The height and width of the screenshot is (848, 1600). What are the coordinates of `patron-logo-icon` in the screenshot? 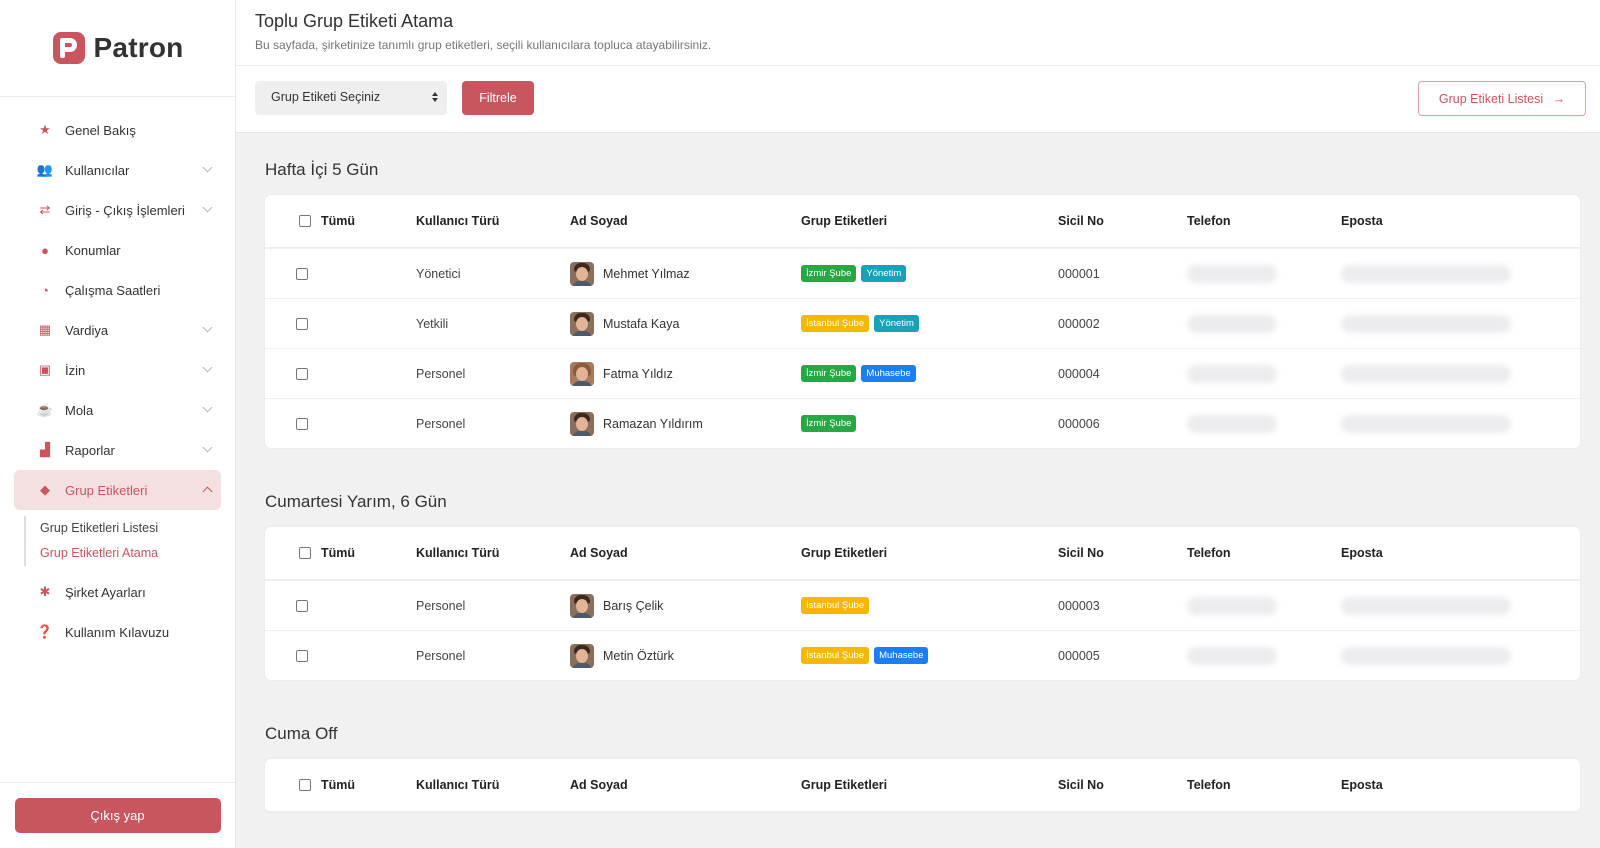 It's located at (68, 48).